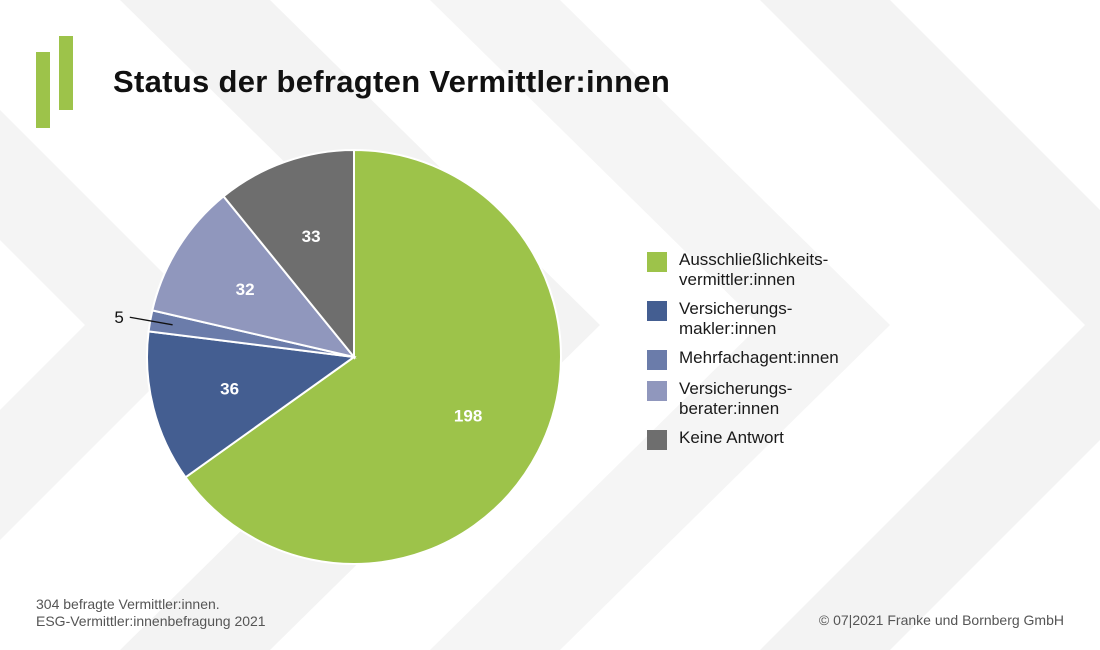 The image size is (1100, 650). I want to click on slice-value-label: 33, so click(311, 236).